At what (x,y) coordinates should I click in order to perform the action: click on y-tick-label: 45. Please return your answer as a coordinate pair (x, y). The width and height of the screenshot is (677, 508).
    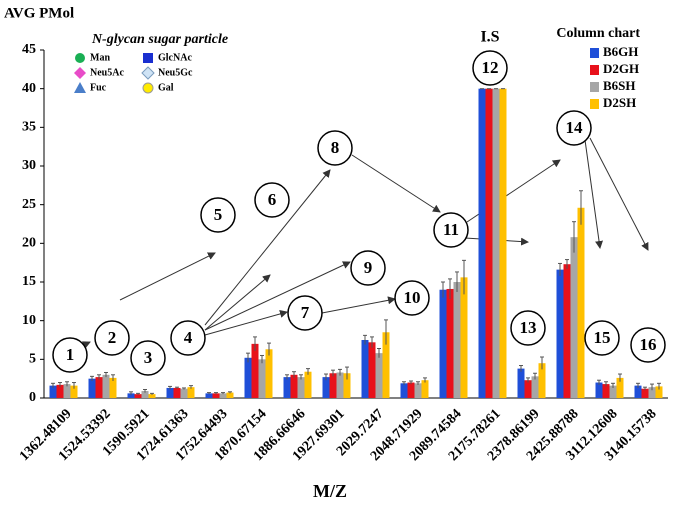
    Looking at the image, I should click on (29, 49).